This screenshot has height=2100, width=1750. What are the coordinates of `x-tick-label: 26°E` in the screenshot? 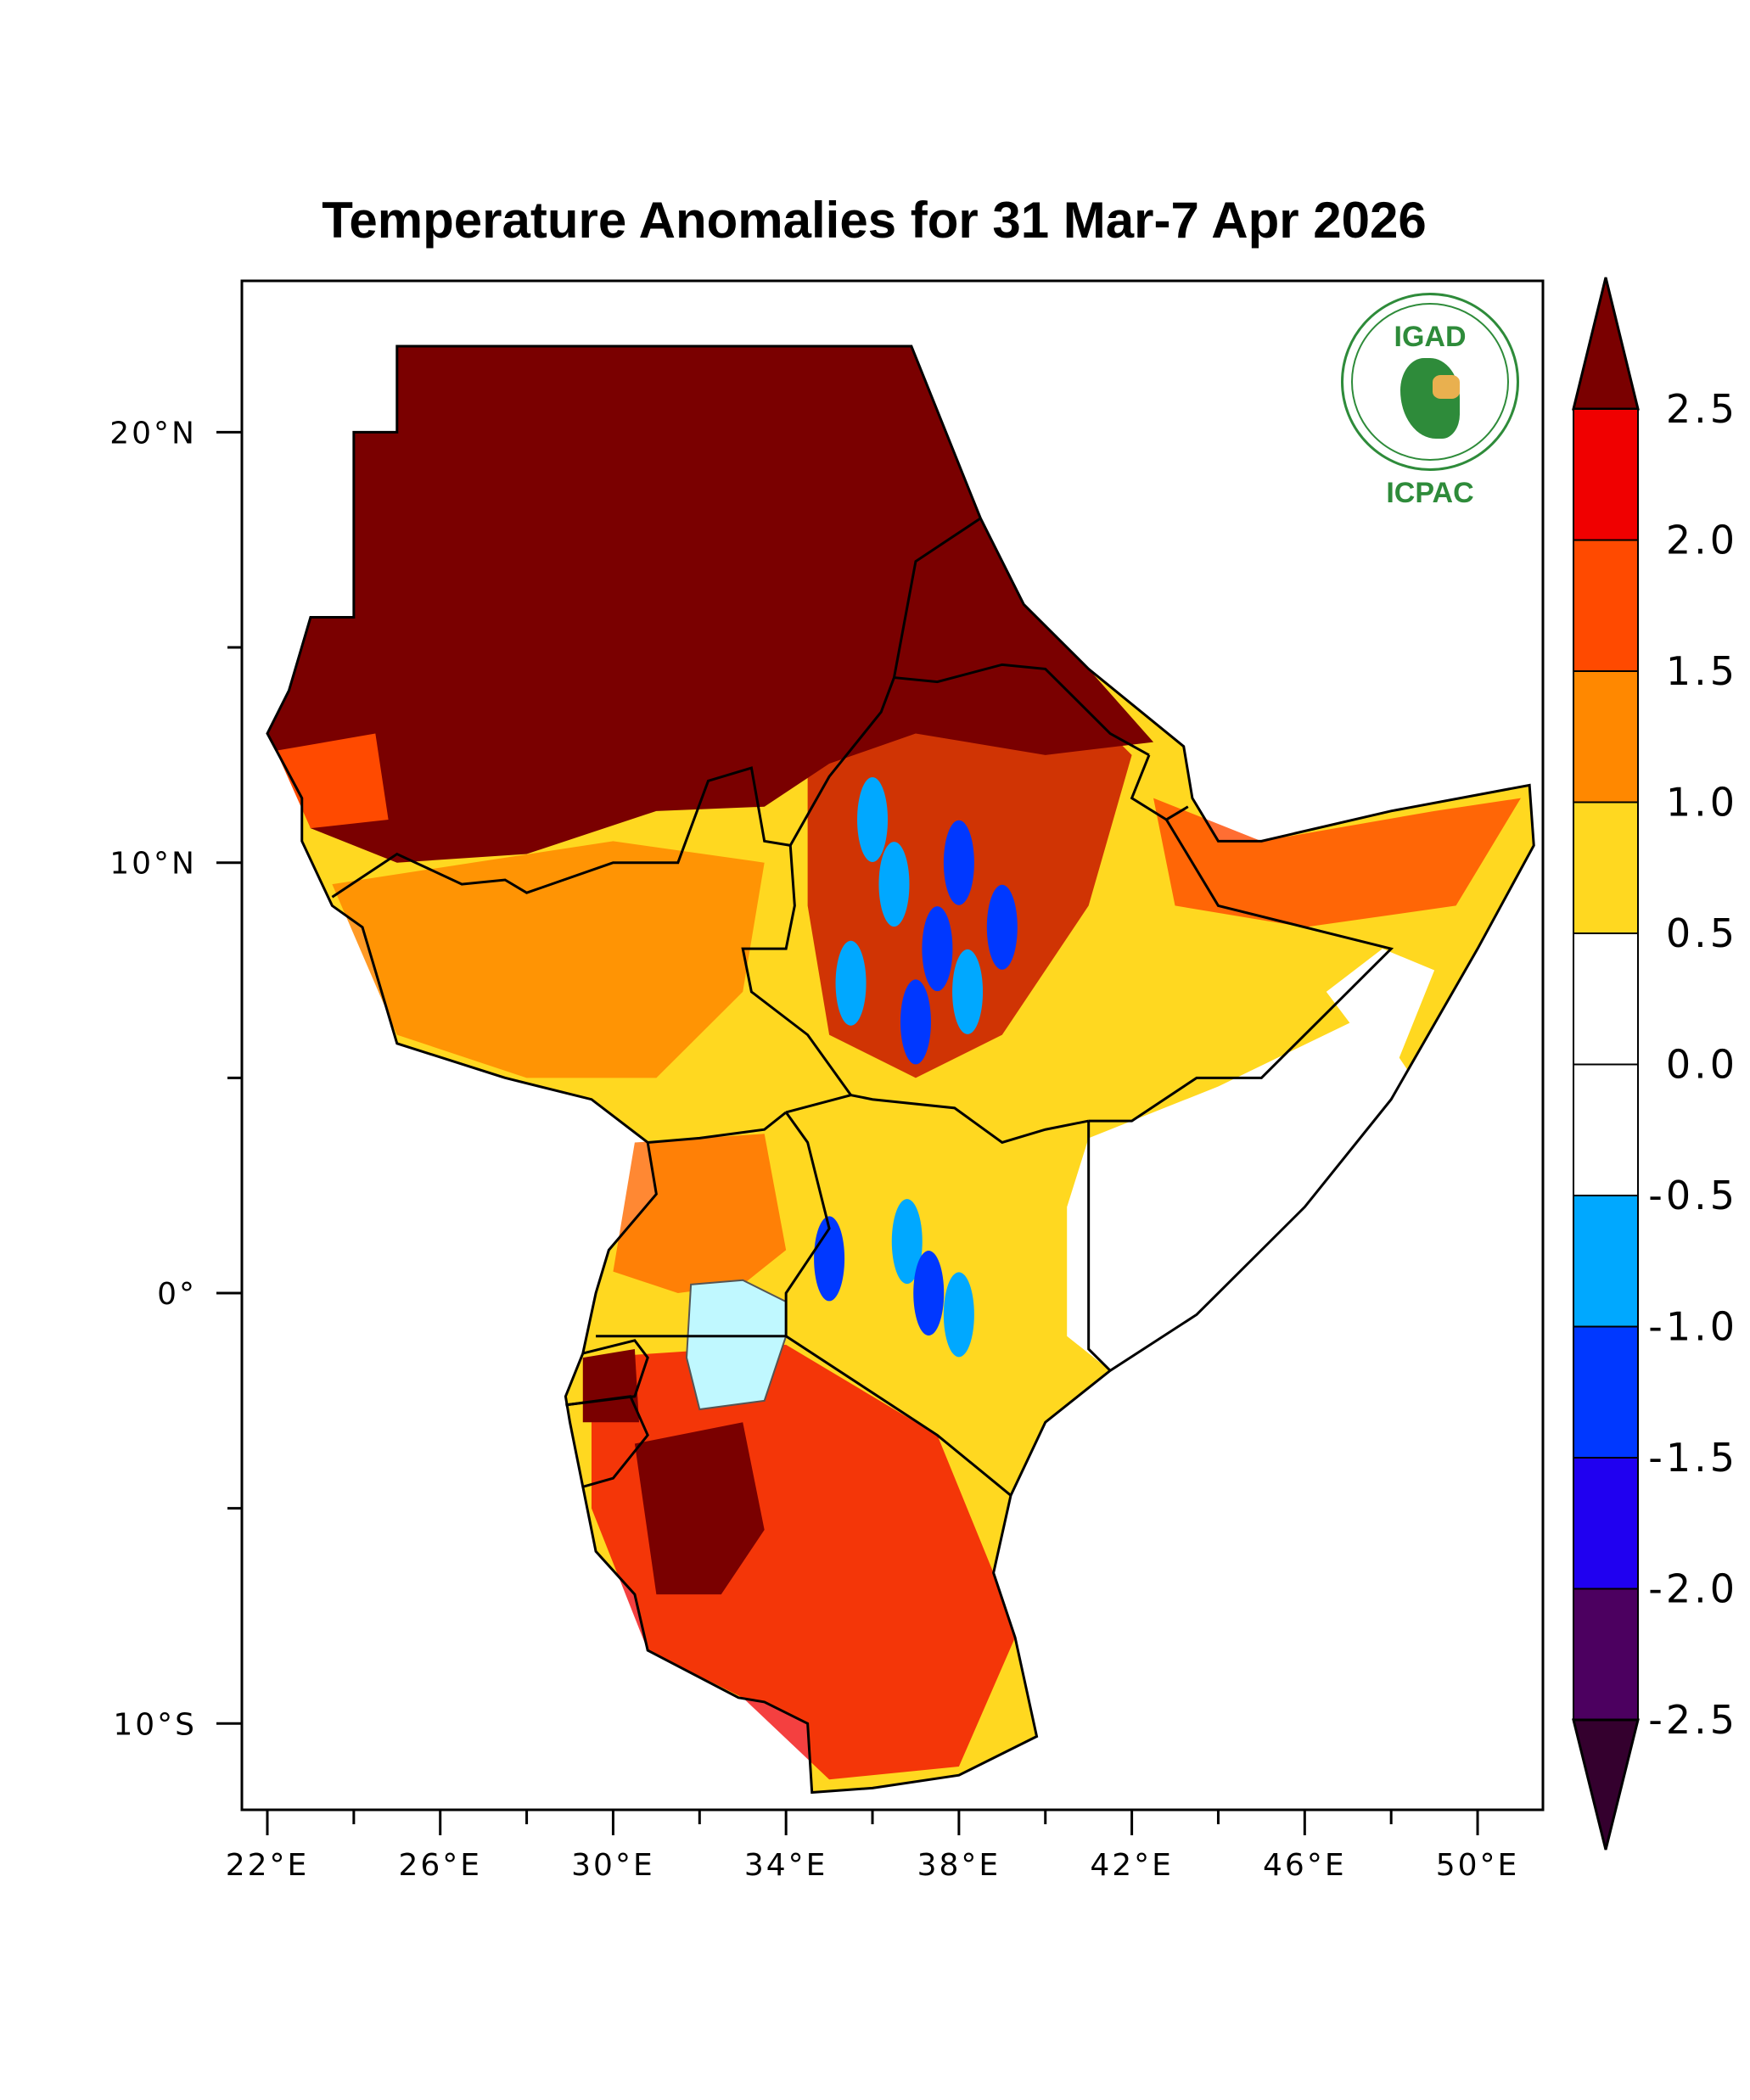 It's located at (440, 1865).